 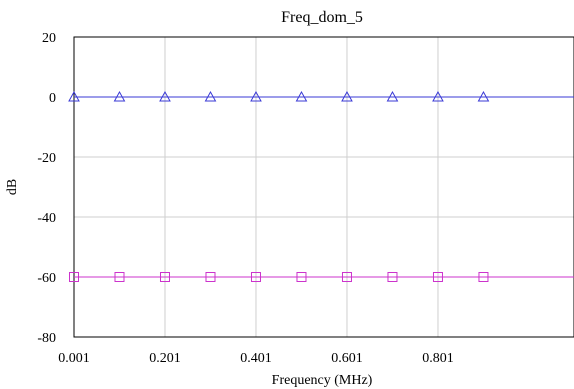 I want to click on x-tick-labels: 0.001 0.201 0.401 0.601 0.801, so click(x=255, y=358).